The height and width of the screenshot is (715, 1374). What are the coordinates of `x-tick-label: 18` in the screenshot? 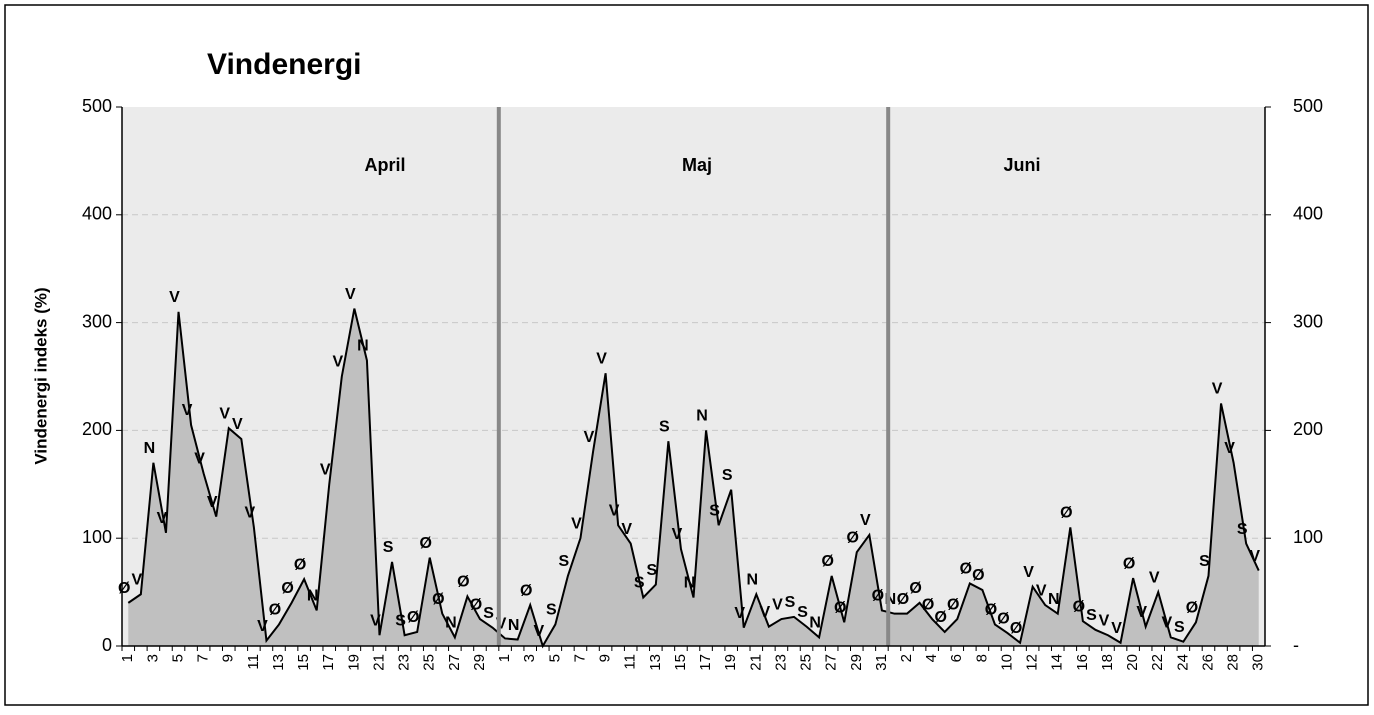 It's located at (1107, 662).